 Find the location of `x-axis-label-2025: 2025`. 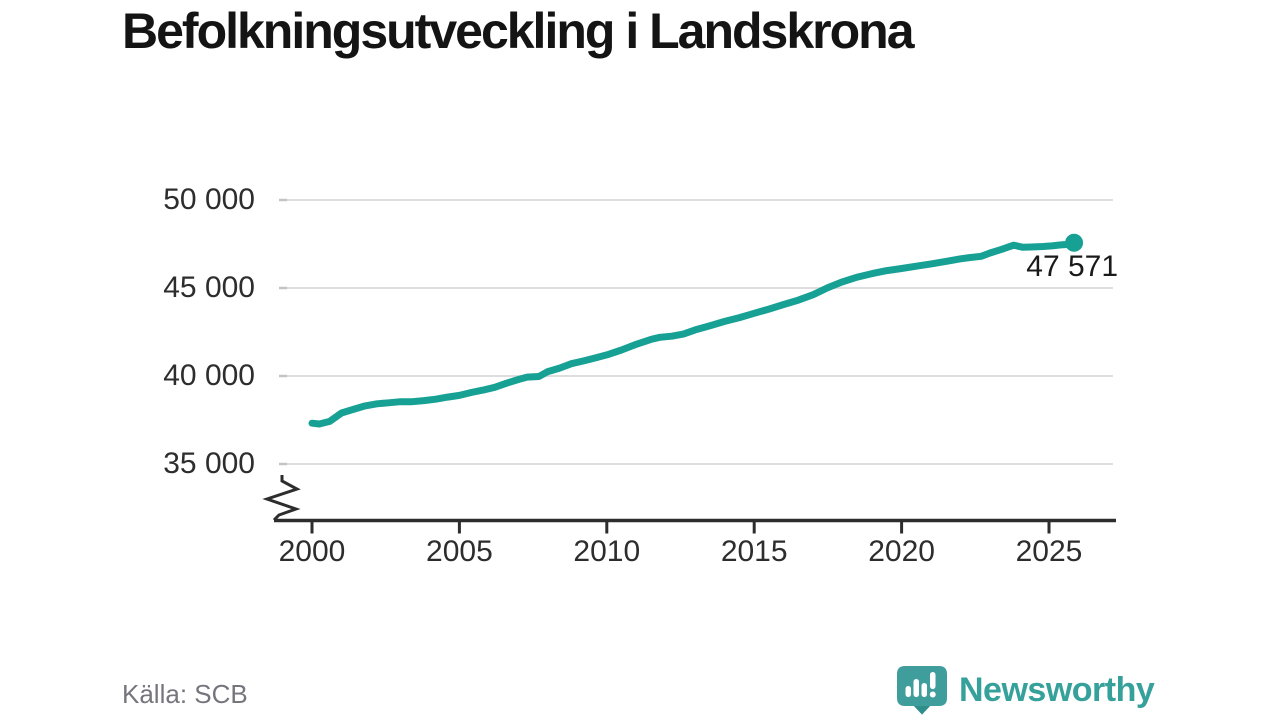

x-axis-label-2025: 2025 is located at coordinates (1049, 551).